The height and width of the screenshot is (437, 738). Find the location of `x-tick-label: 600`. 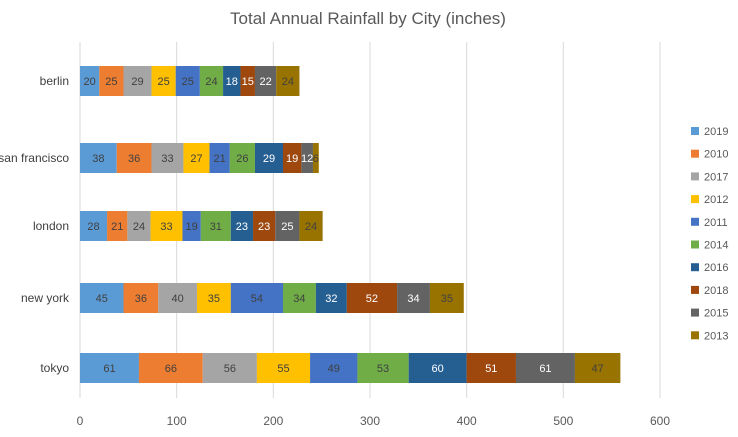

x-tick-label: 600 is located at coordinates (660, 421).